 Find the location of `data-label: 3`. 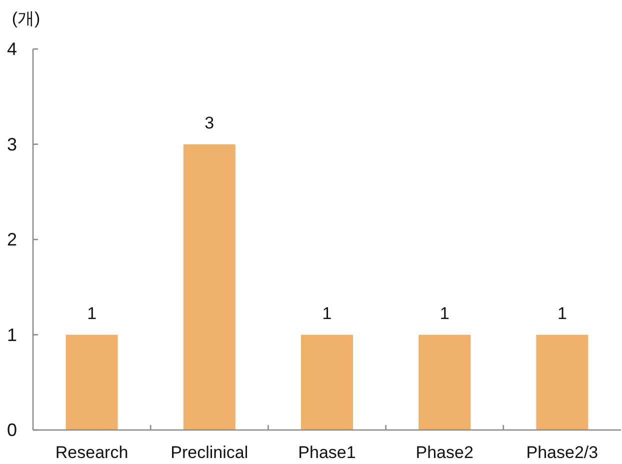

data-label: 3 is located at coordinates (209, 122).